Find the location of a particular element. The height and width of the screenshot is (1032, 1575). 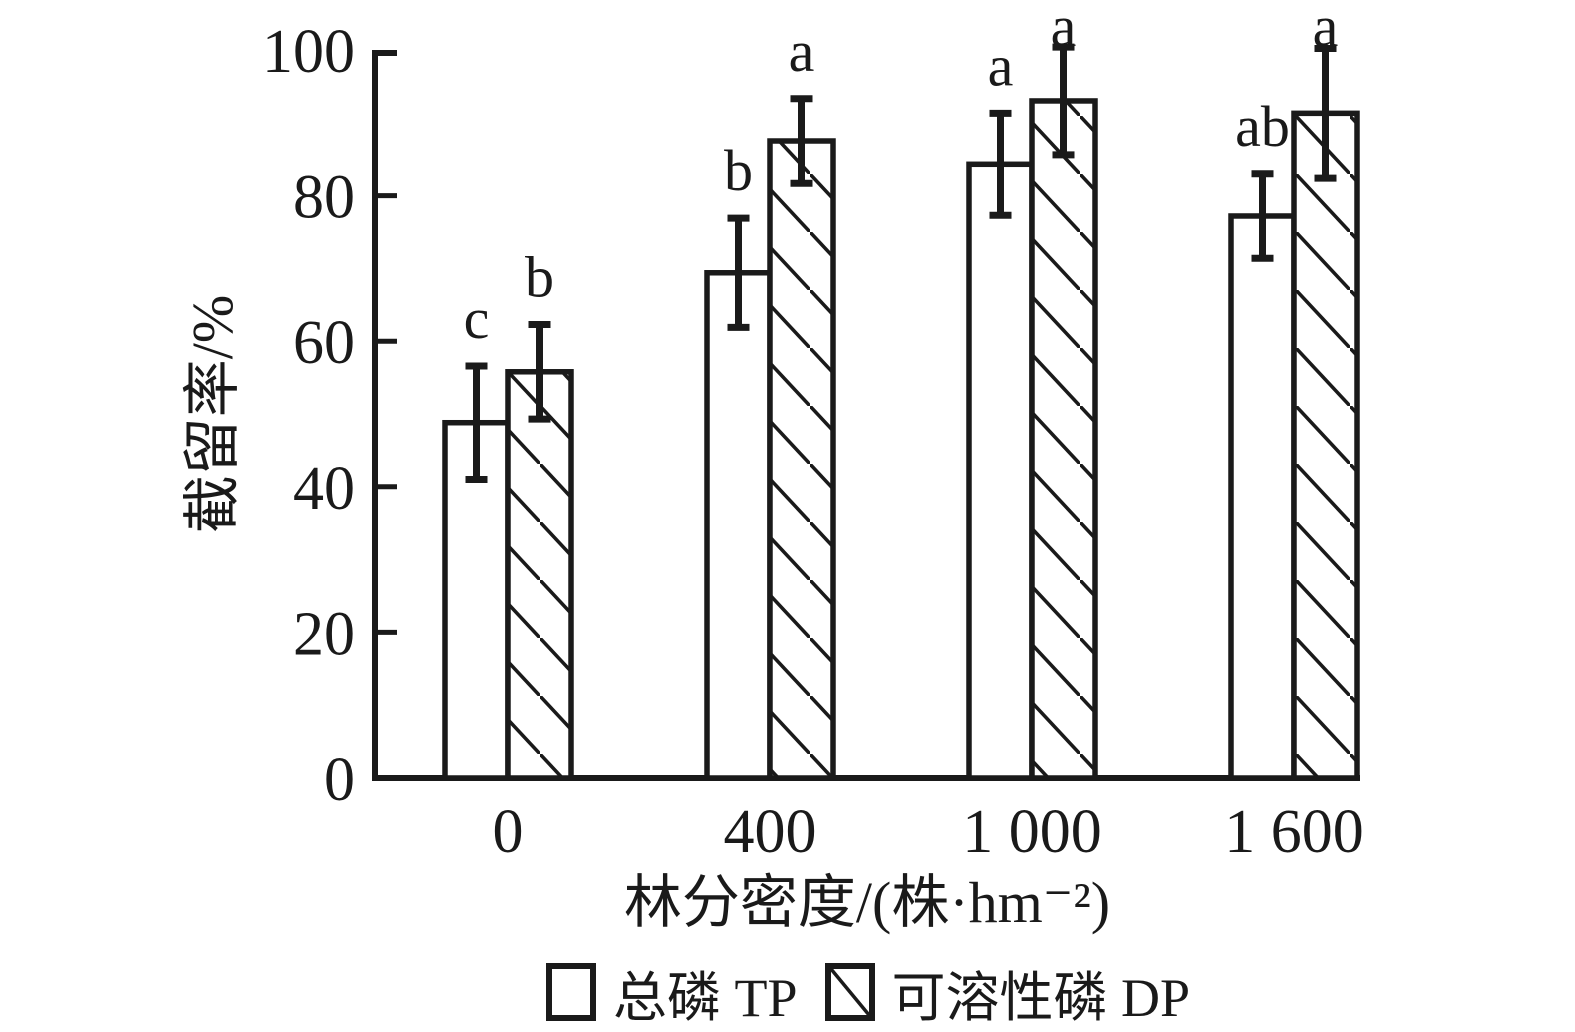

legend-item-tp: 总磷 TP is located at coordinates (671, 992).